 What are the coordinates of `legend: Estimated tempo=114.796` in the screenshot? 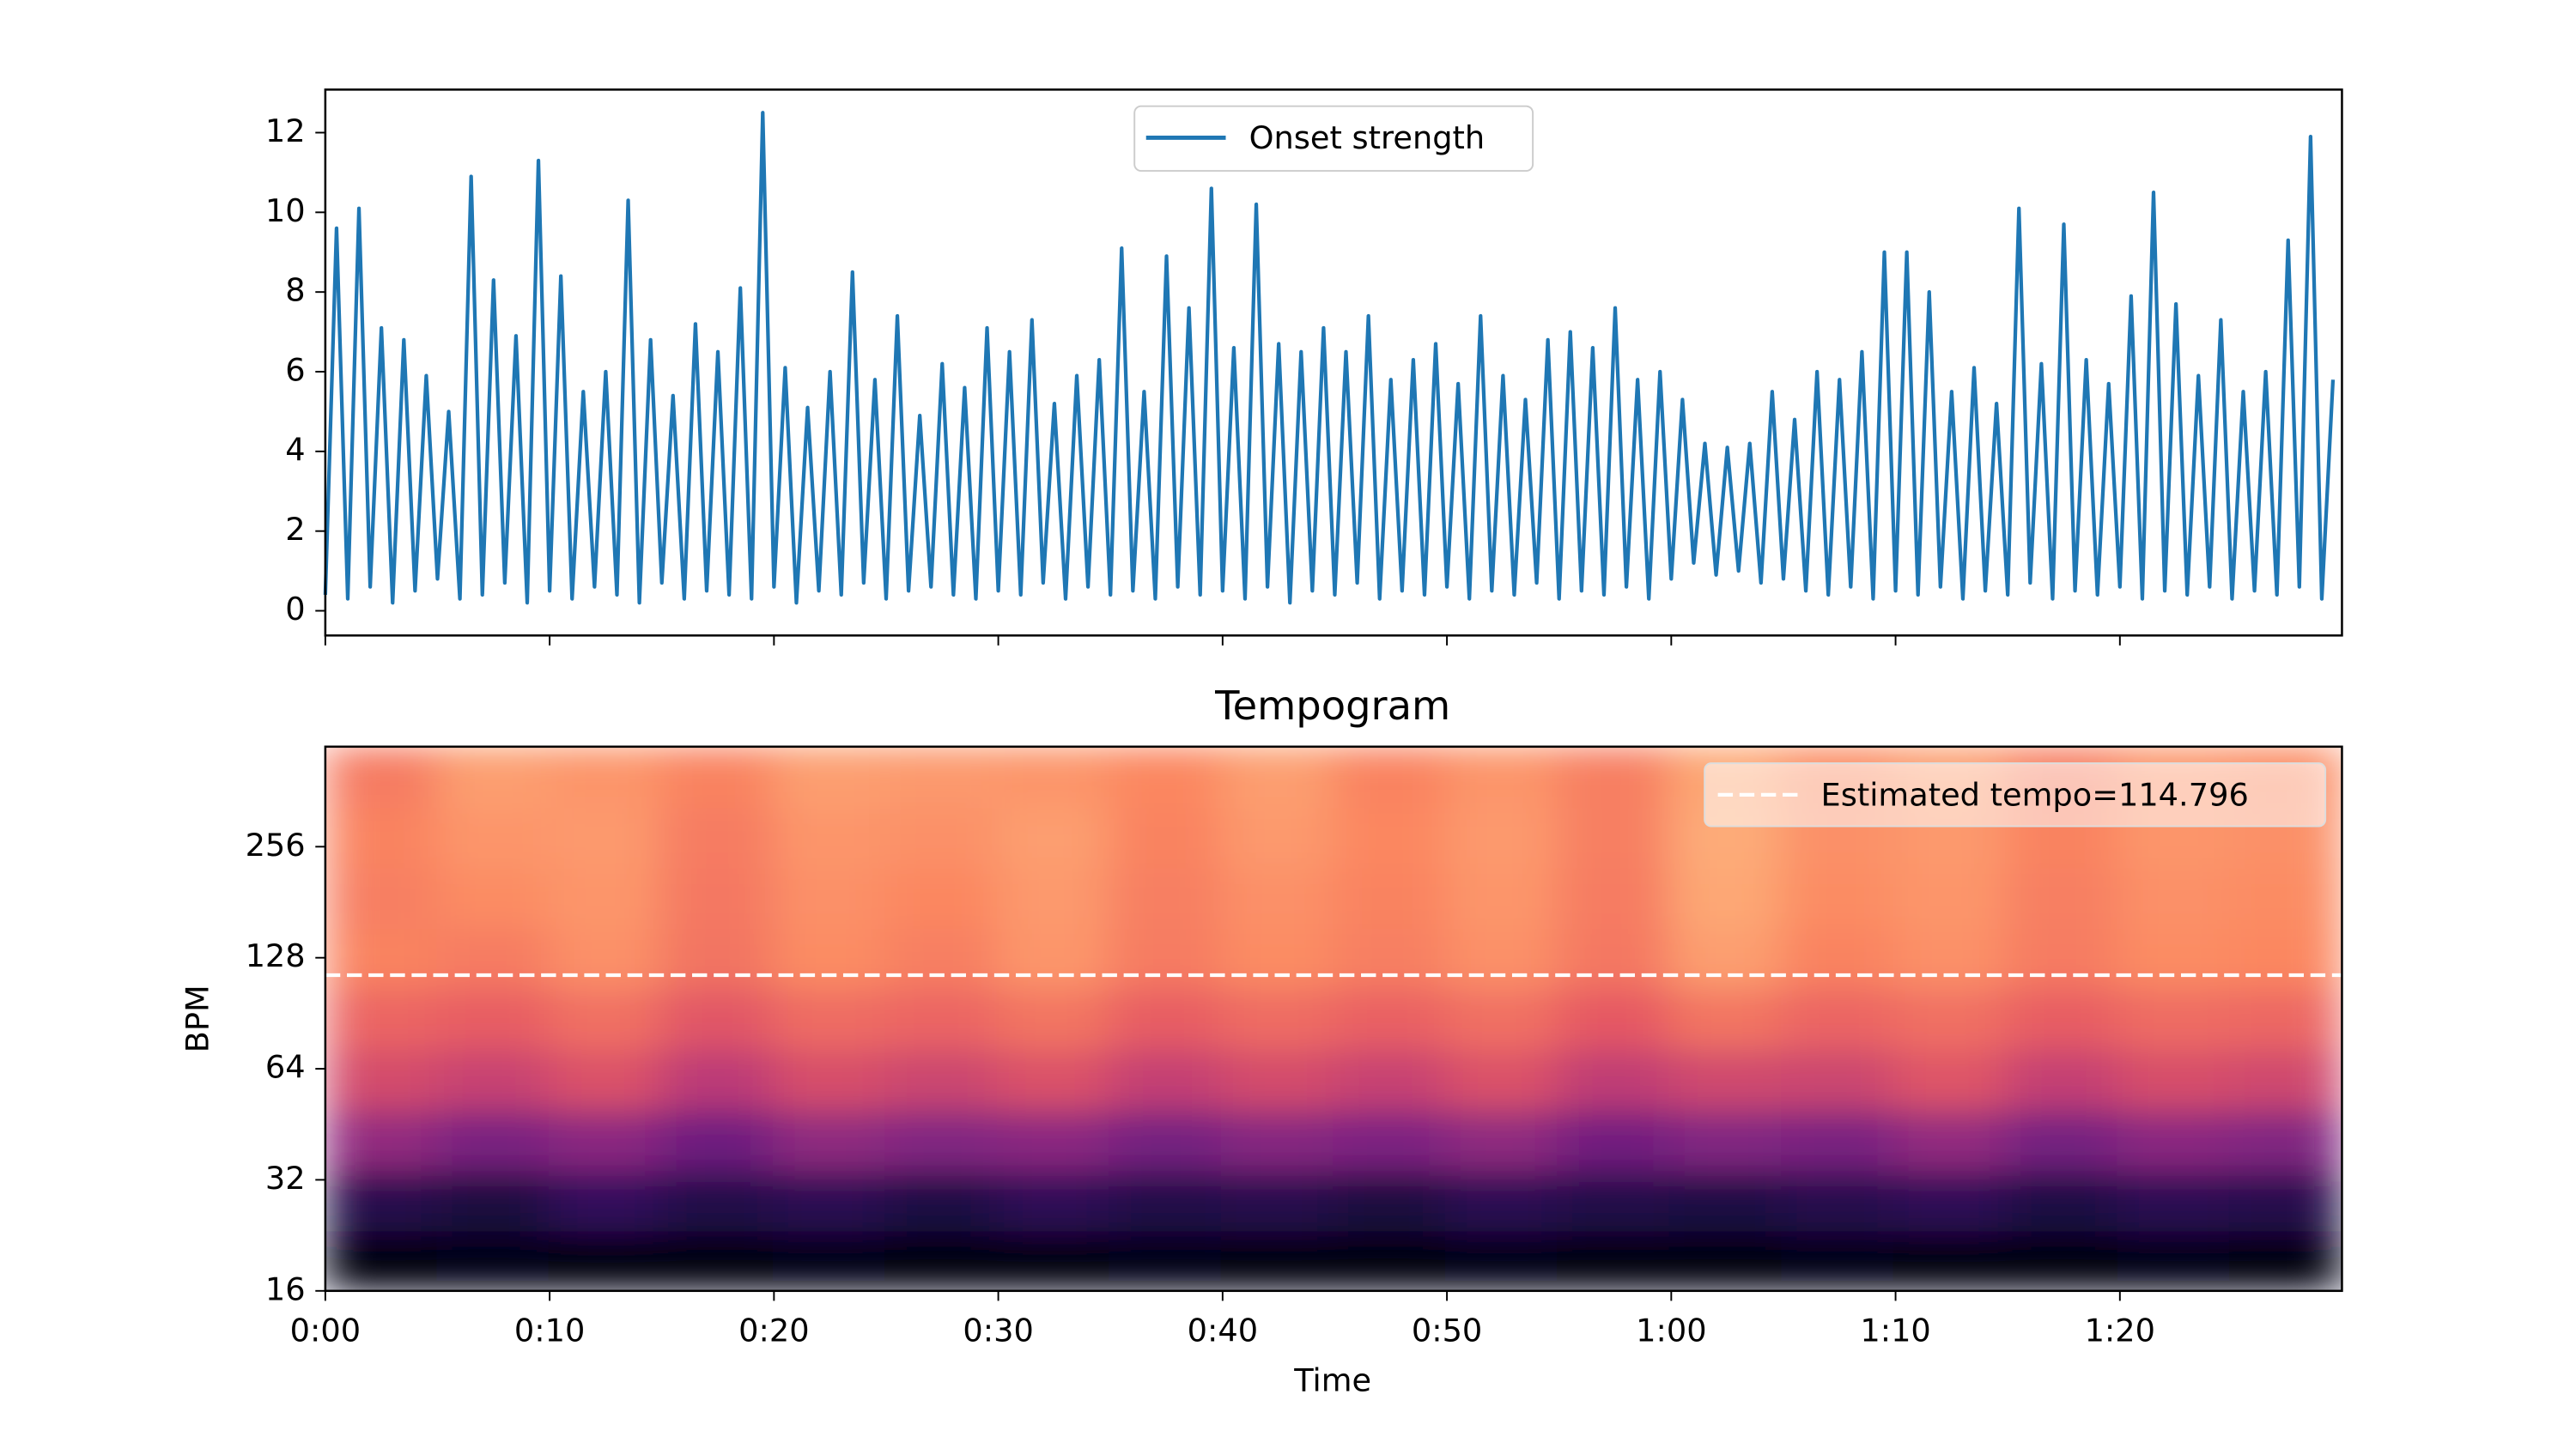 It's located at (2016, 795).